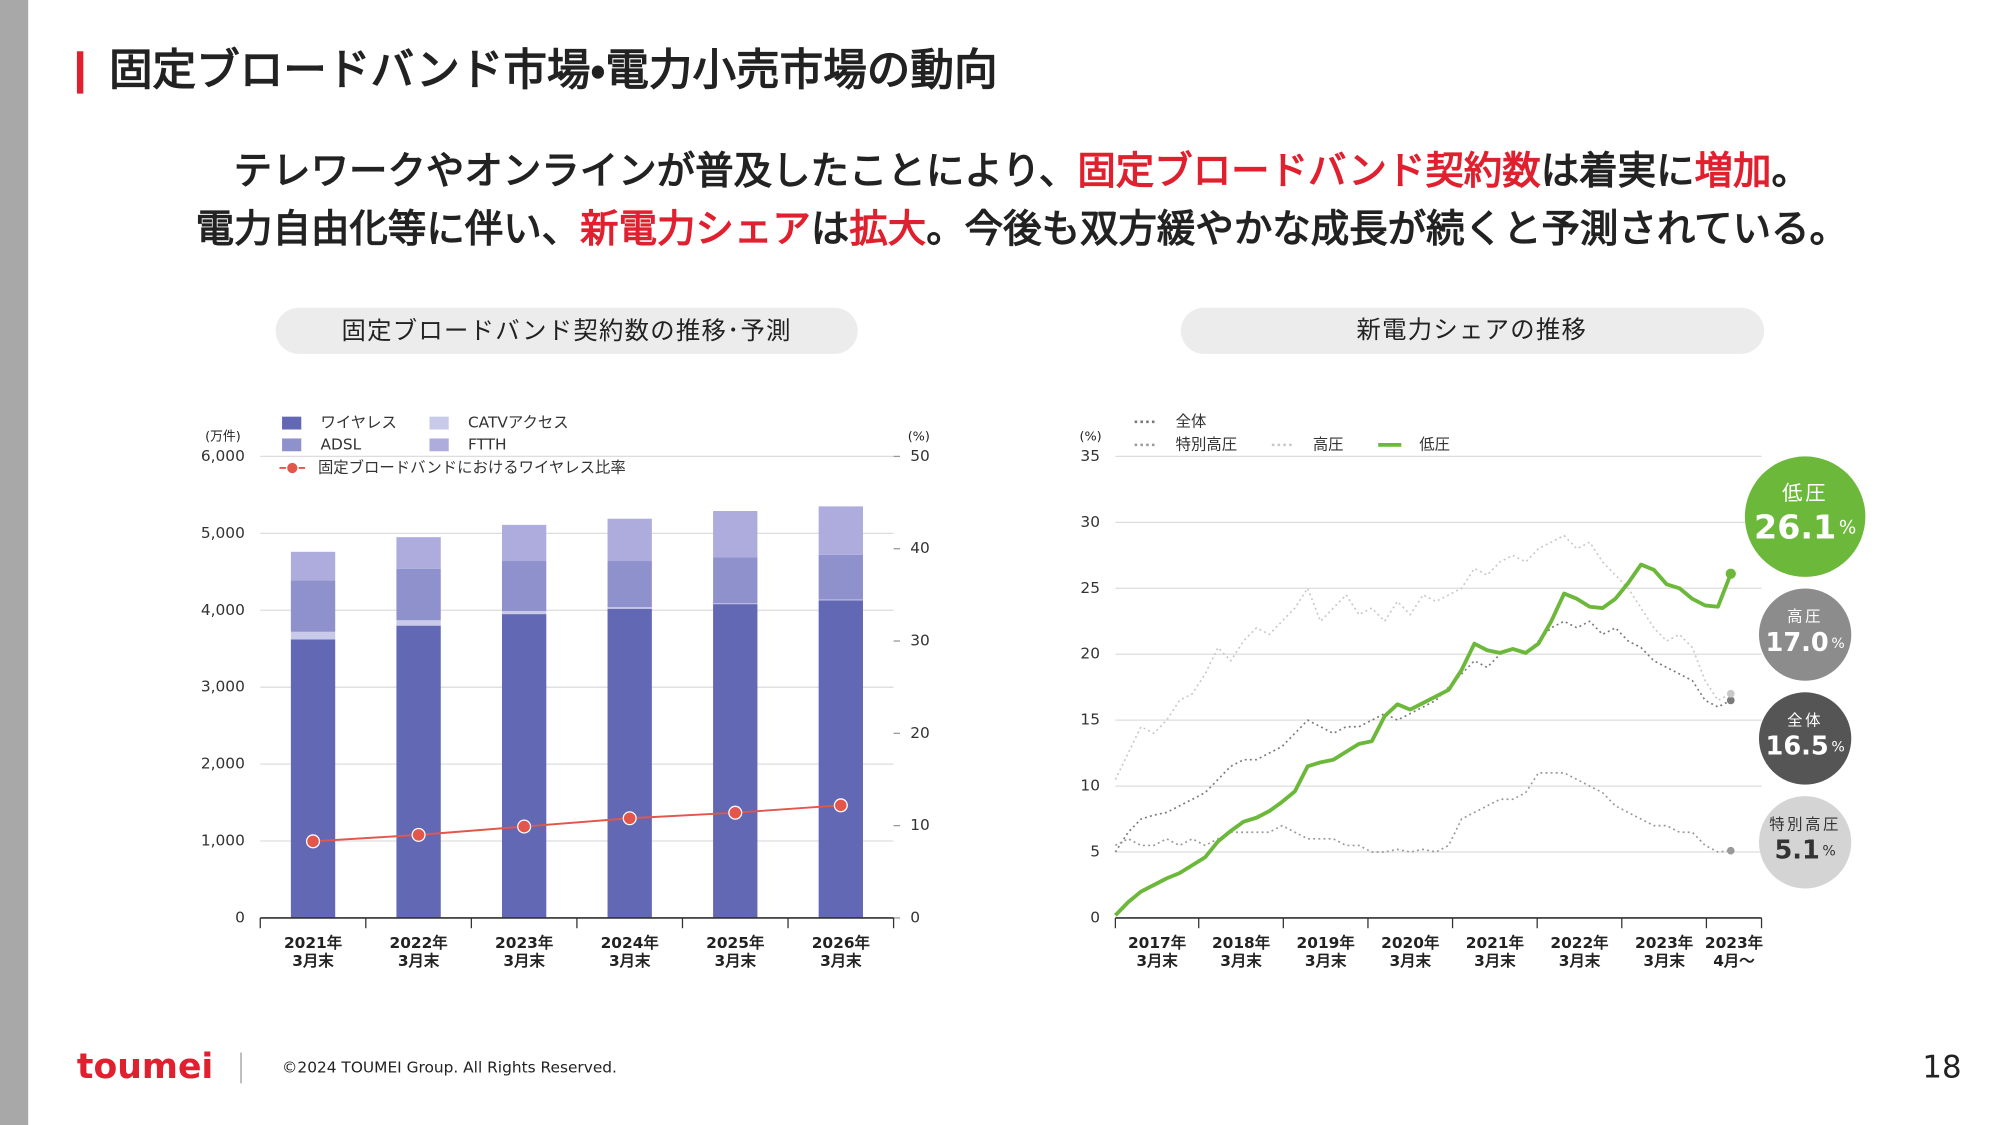  I want to click on y-tick-label: 6,000, so click(223, 456).